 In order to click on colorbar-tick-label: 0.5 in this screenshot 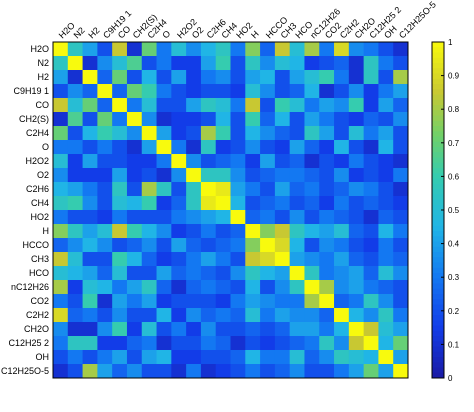, I will do `click(454, 210)`.